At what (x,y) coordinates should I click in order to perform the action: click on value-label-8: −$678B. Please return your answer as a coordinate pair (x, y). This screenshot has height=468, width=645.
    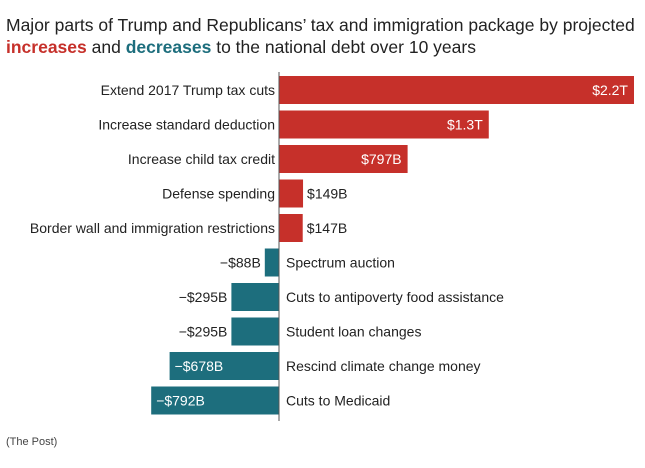
    Looking at the image, I should click on (199, 366).